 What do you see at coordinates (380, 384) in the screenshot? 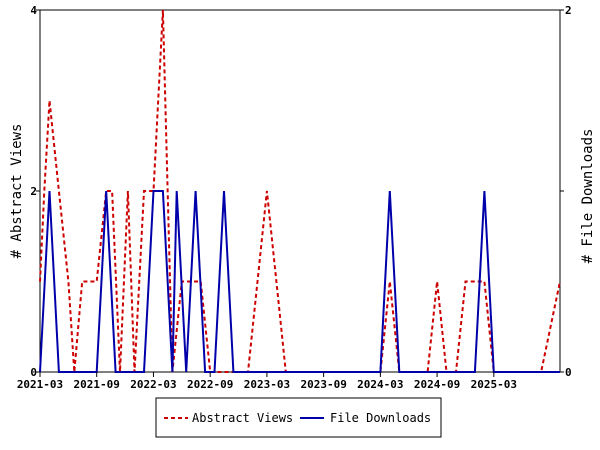
I see `x-tick-label: 2024-03` at bounding box center [380, 384].